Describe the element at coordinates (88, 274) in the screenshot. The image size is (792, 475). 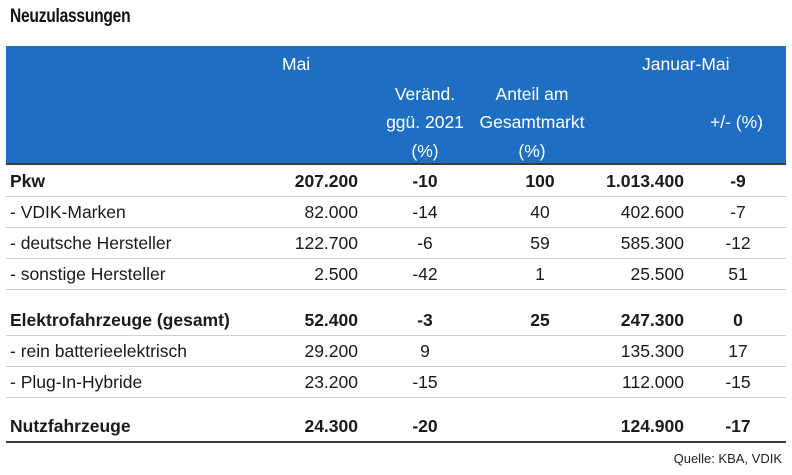
I see `row-label: - sonstige Hersteller` at that location.